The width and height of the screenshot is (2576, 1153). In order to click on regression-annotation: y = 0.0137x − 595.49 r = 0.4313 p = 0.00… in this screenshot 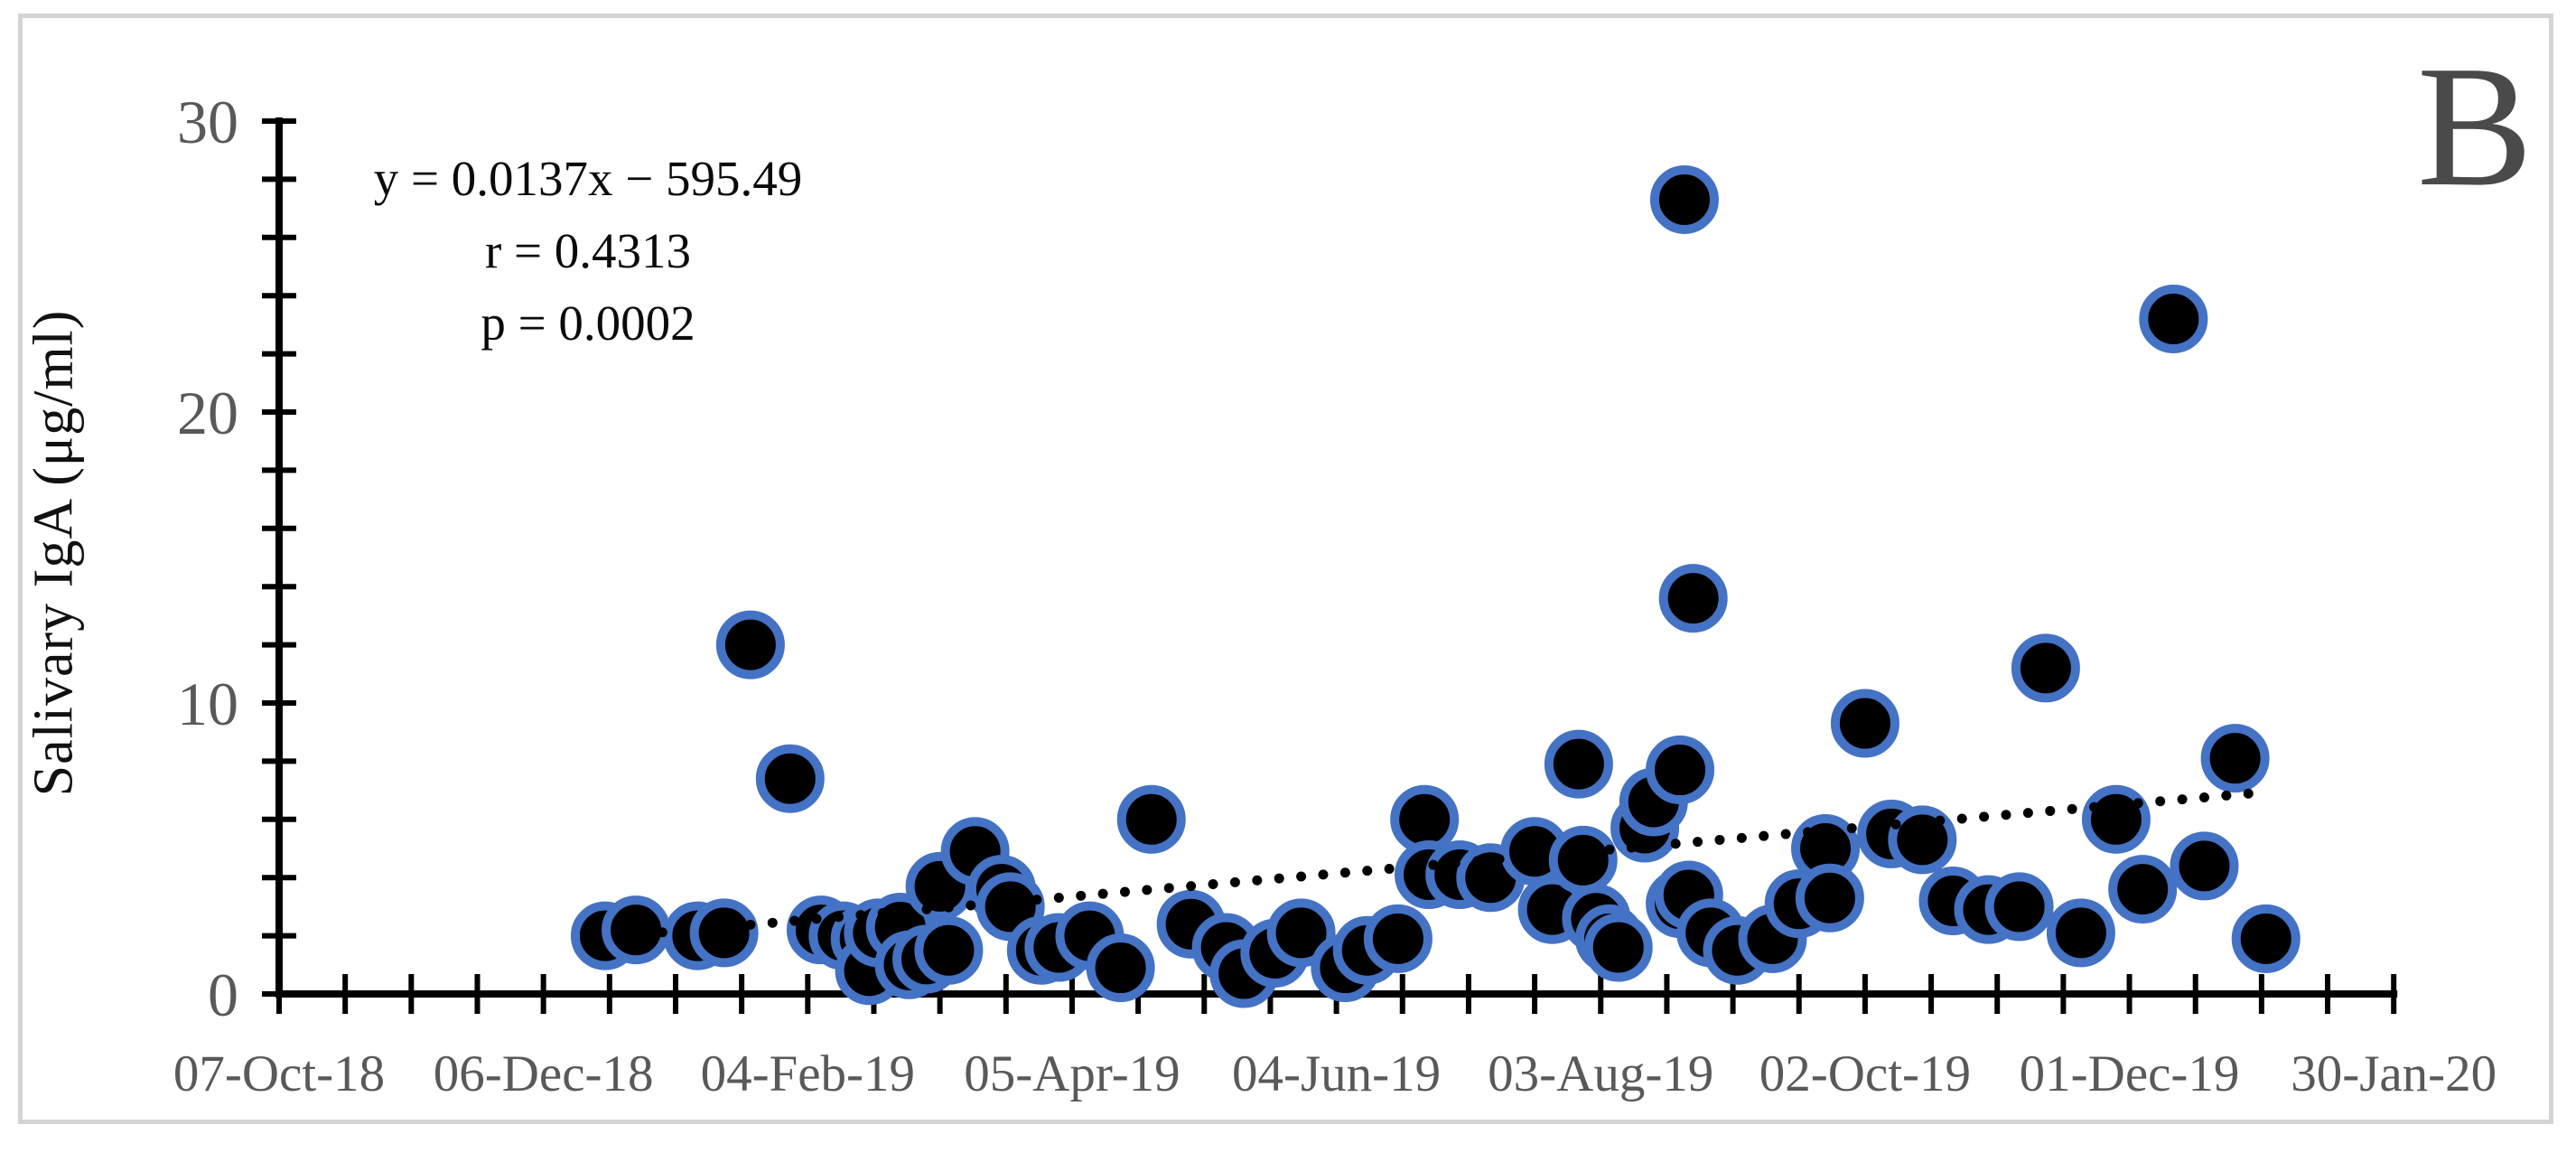, I will do `click(588, 251)`.